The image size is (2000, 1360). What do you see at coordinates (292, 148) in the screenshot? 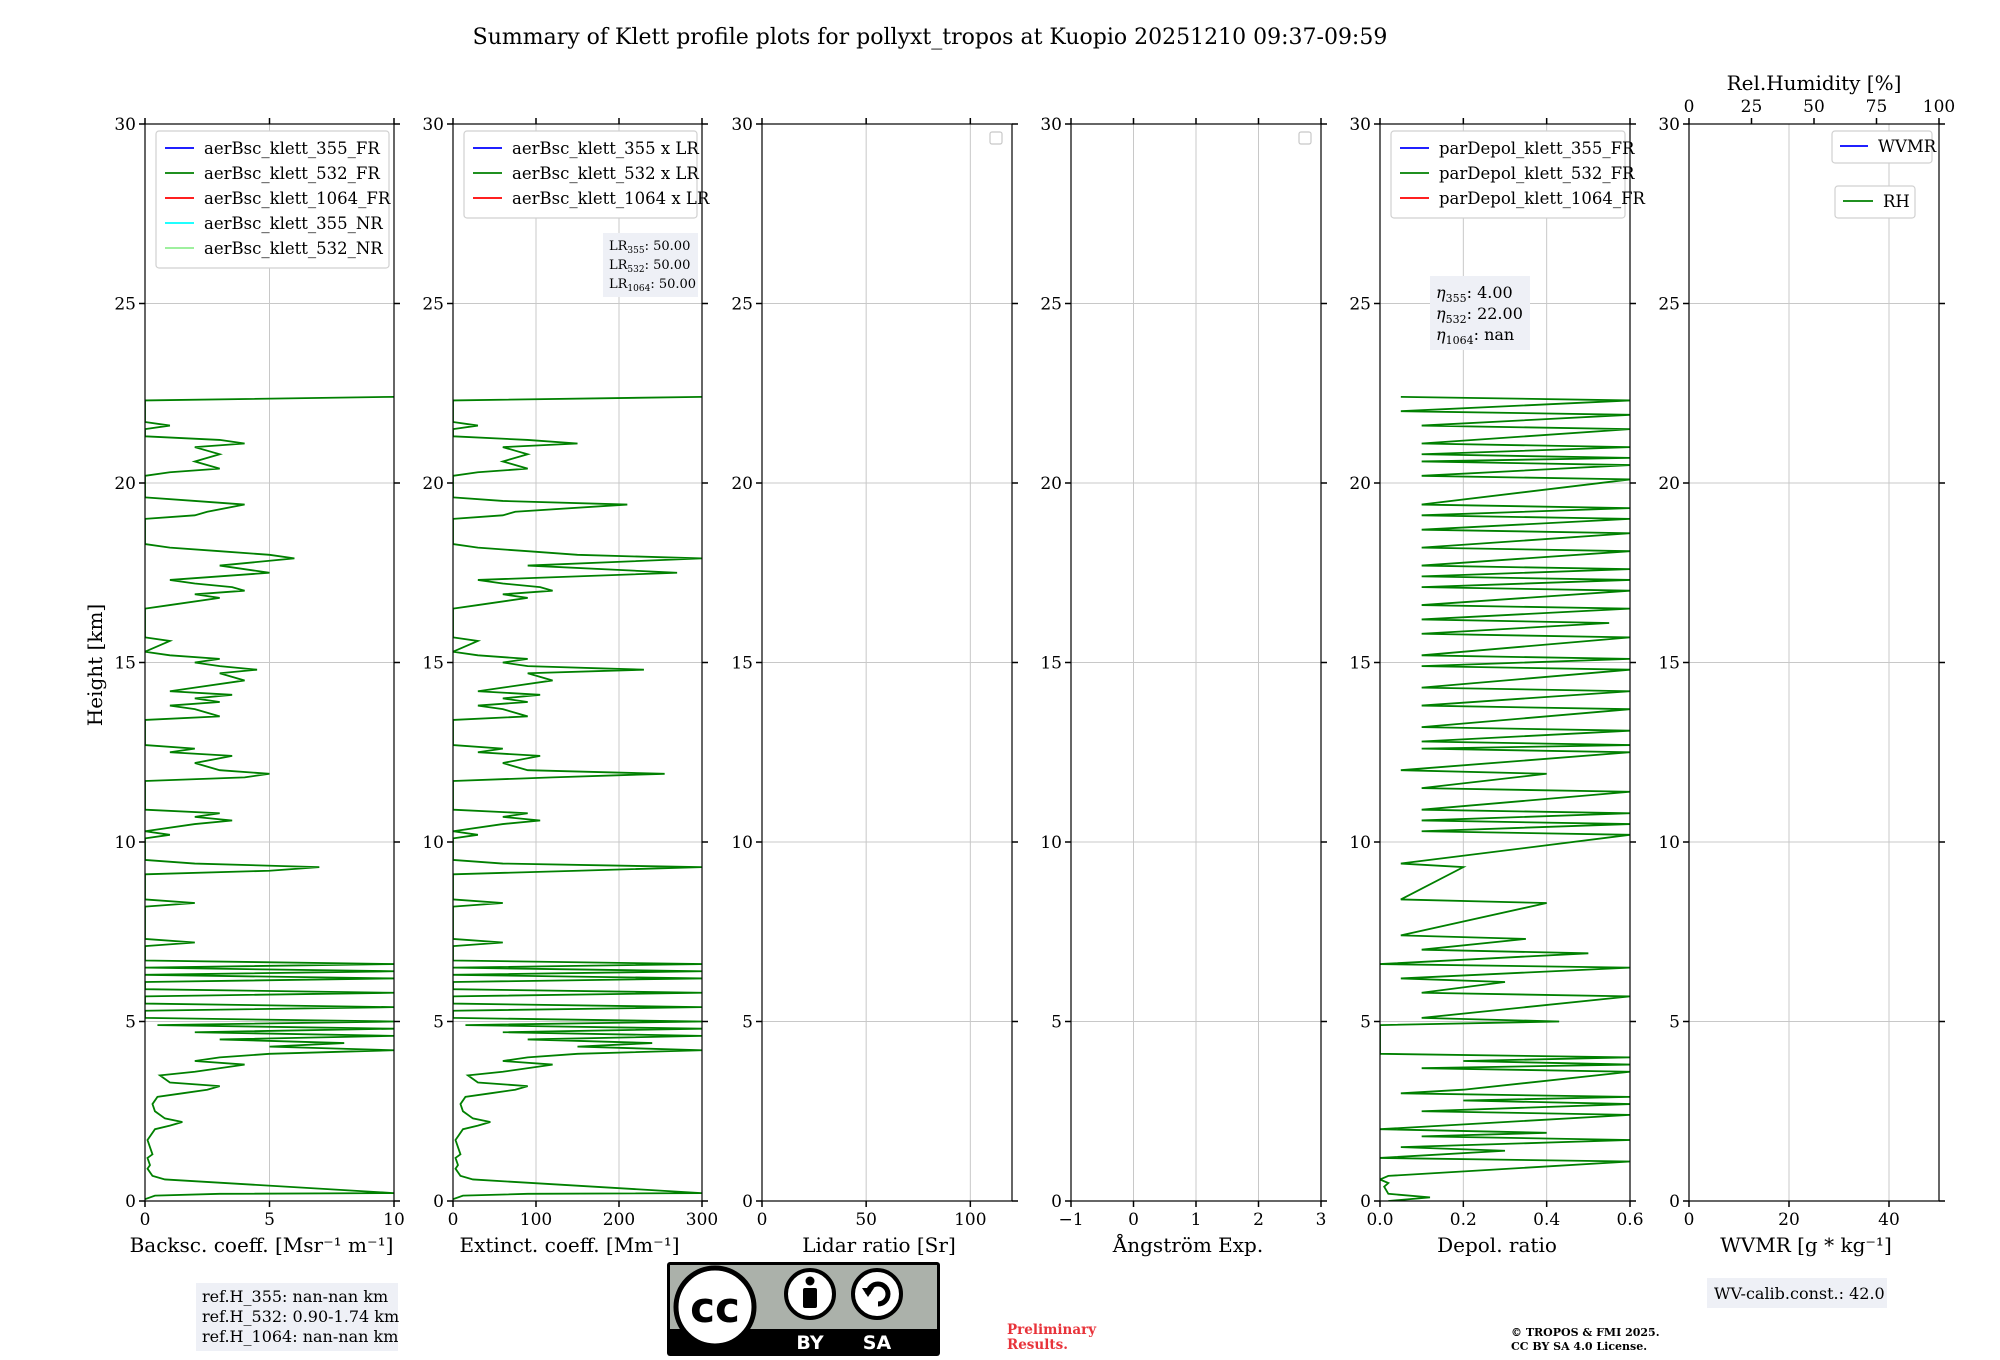
I see `legend-entry: aerBsc_klett_355_FR` at bounding box center [292, 148].